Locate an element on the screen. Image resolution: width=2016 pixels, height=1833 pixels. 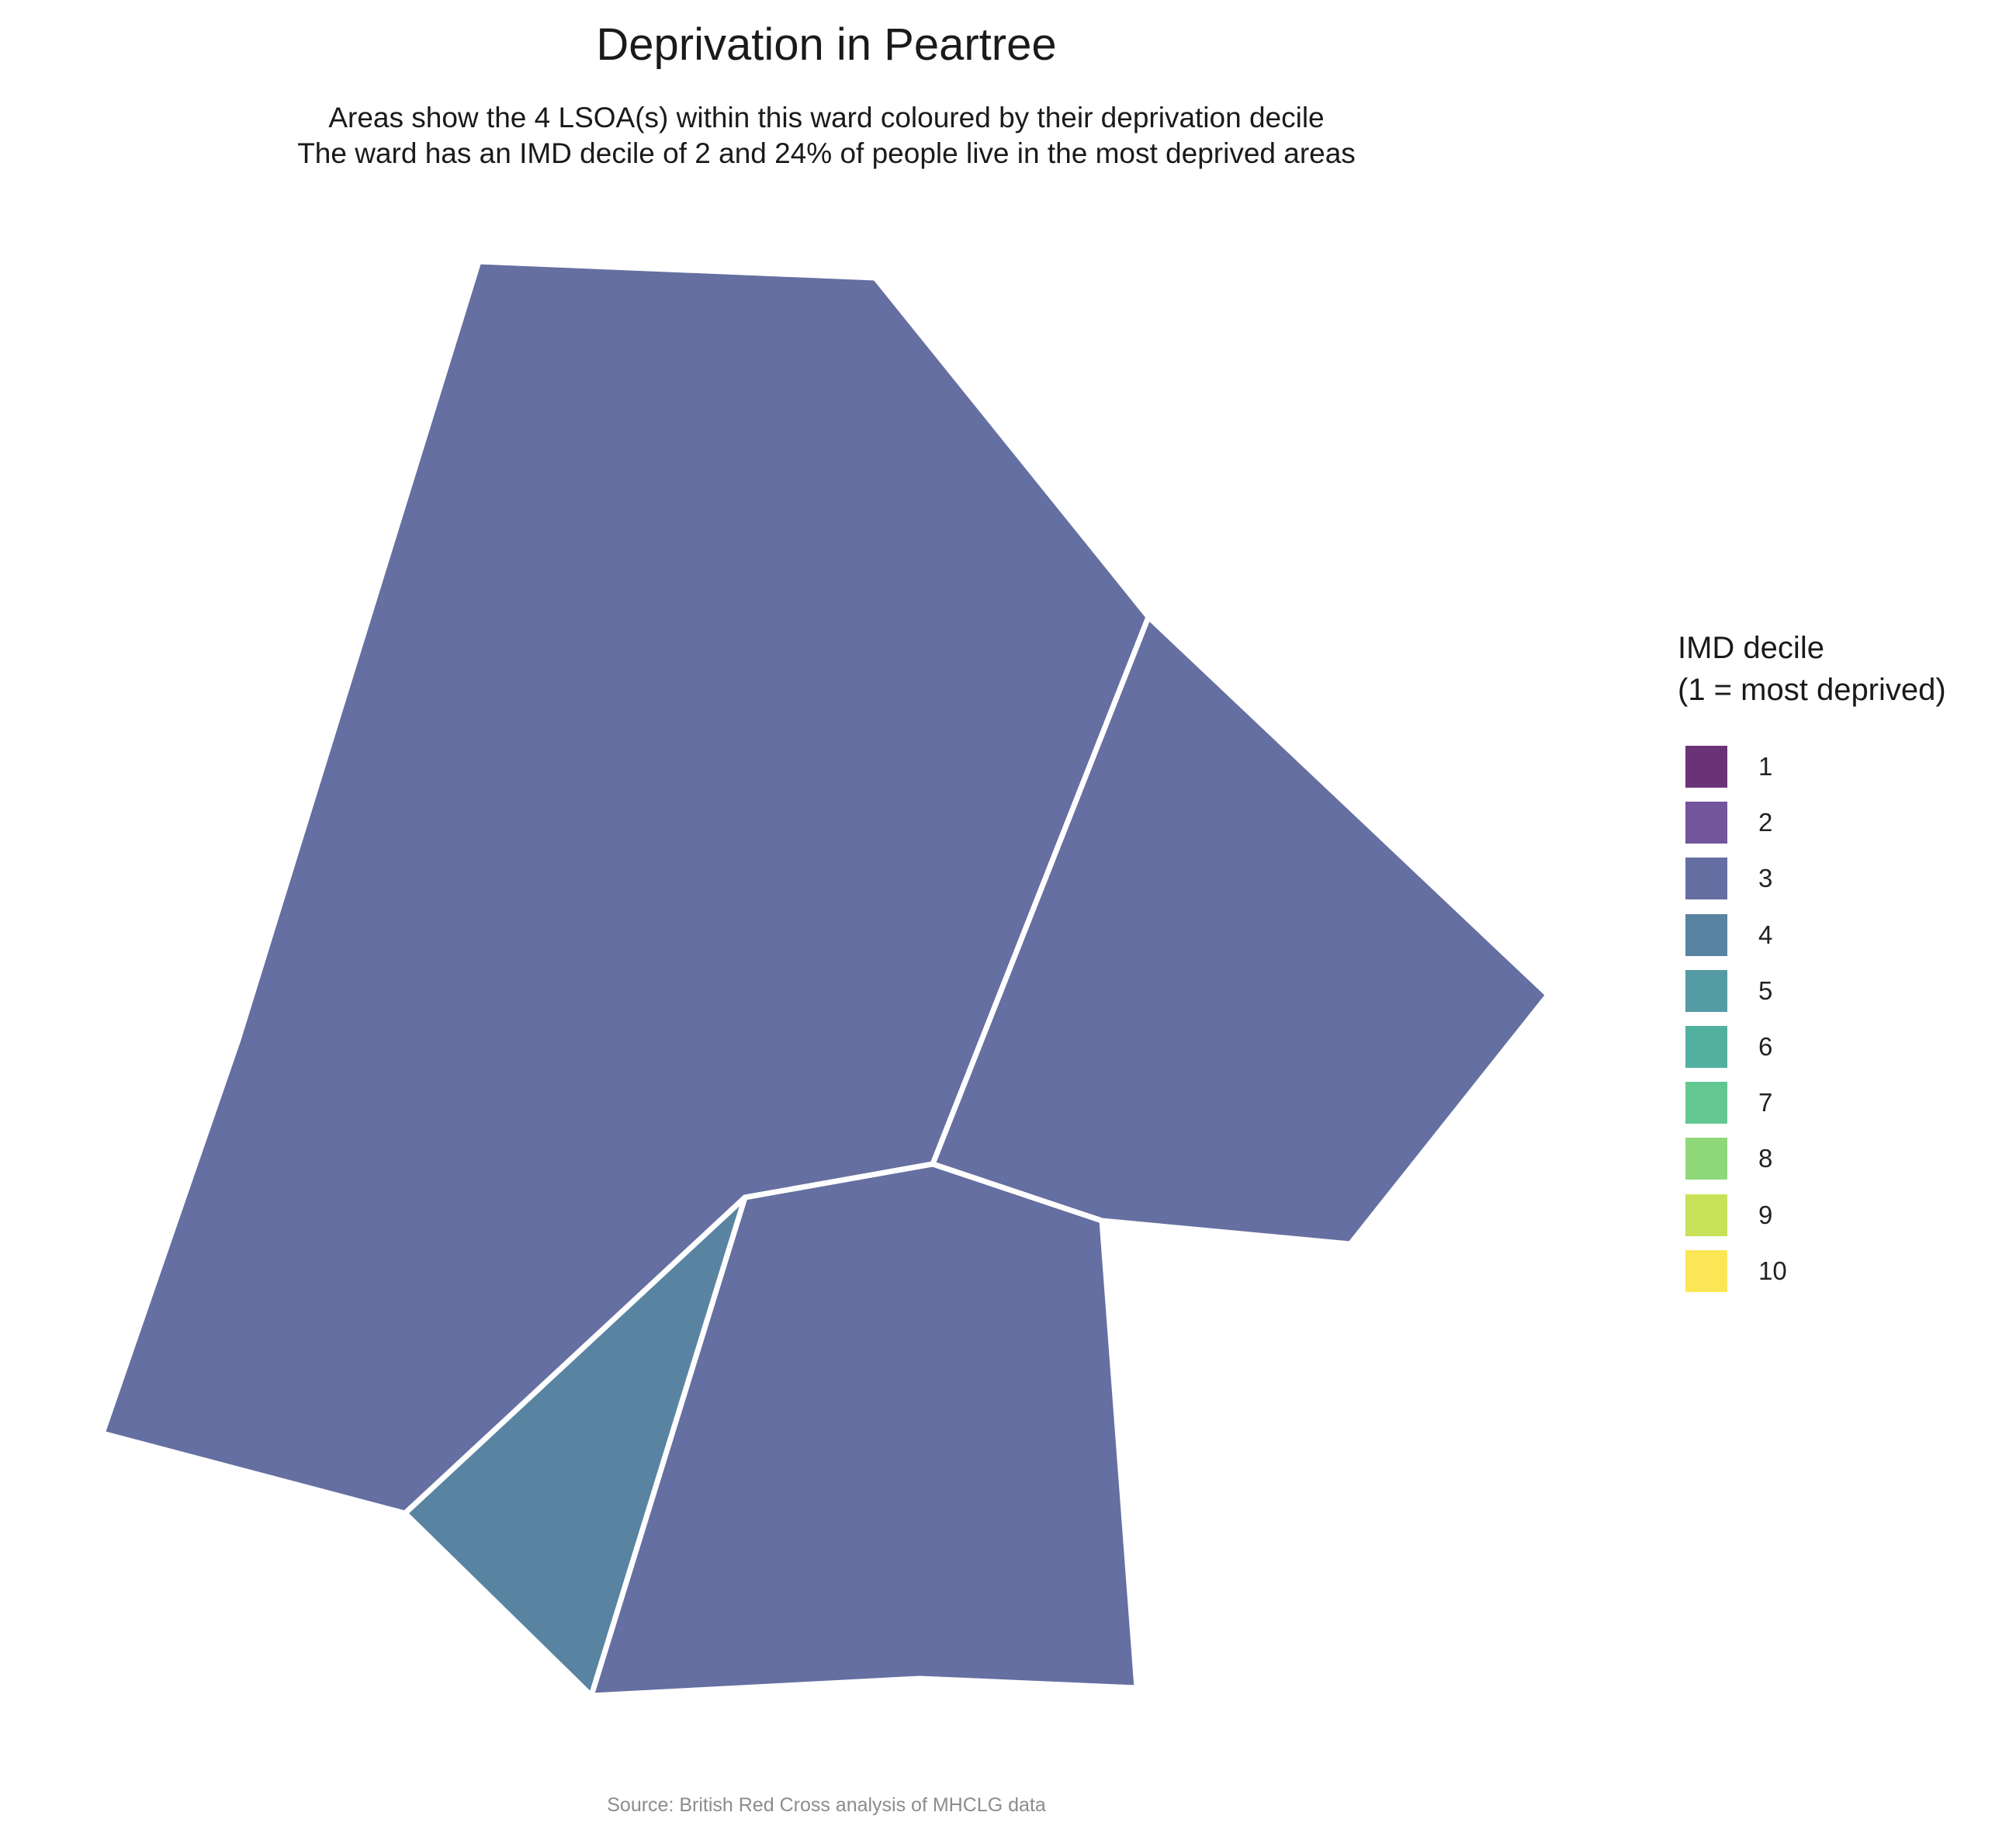
legend-item: 1 is located at coordinates (1841, 767).